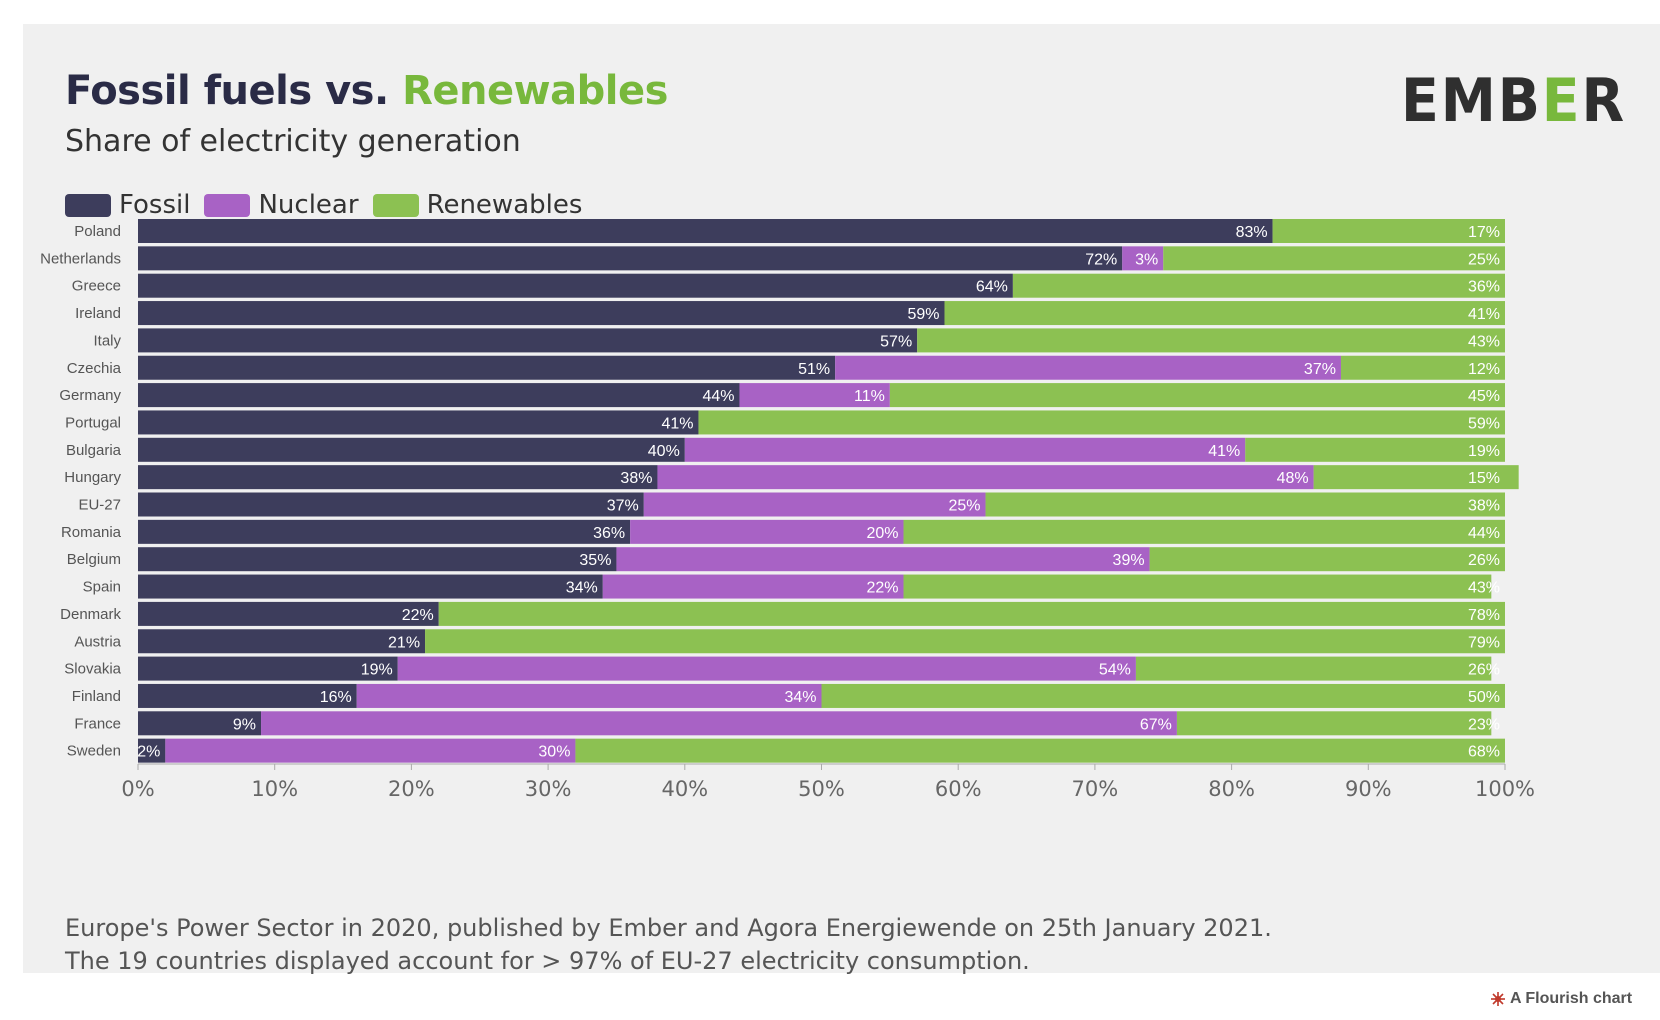  Describe the element at coordinates (227, 91) in the screenshot. I see `title-main: Fossil fuels vs.` at that location.